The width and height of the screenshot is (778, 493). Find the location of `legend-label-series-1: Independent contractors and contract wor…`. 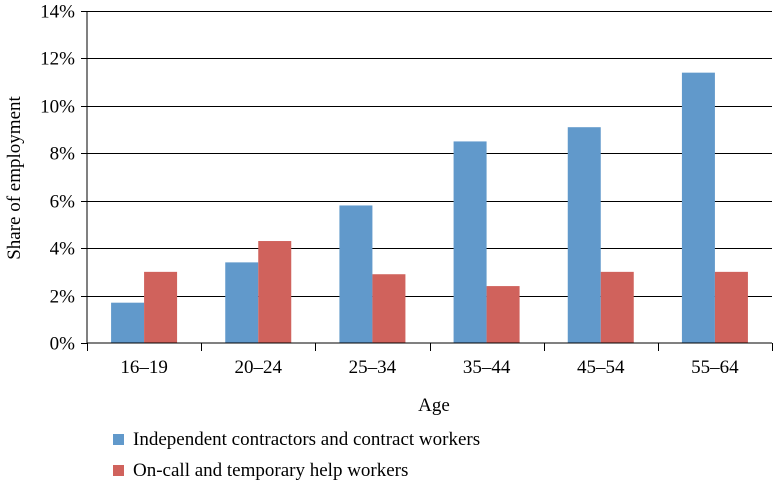

legend-label-series-1: Independent contractors and contract wor… is located at coordinates (306, 439).